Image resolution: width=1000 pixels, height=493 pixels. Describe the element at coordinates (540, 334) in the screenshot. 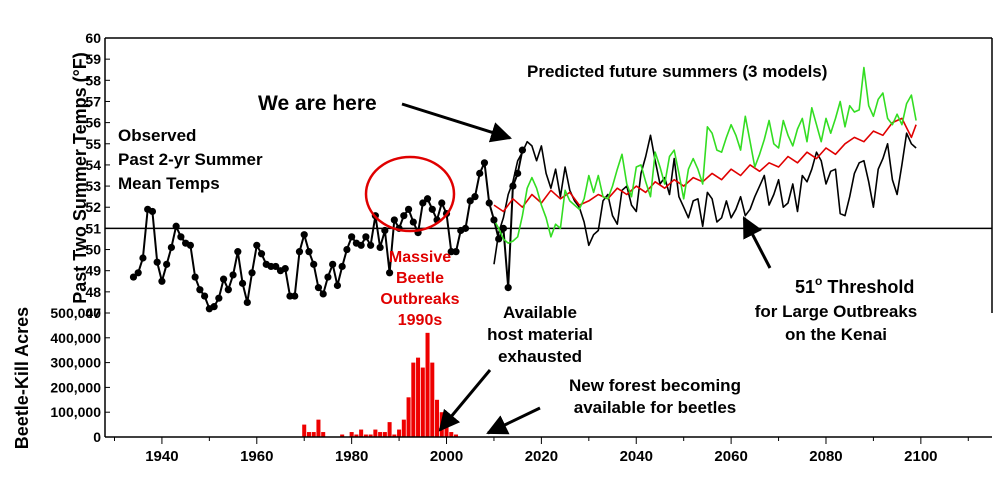

I see `available-label-2: host material` at that location.